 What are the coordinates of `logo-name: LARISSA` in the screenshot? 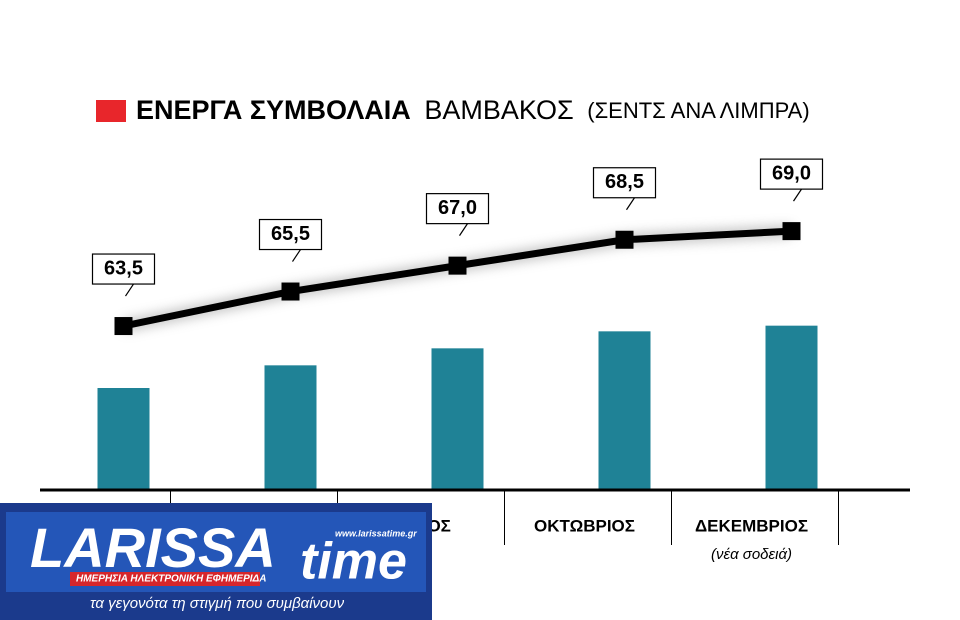 It's located at (153, 547).